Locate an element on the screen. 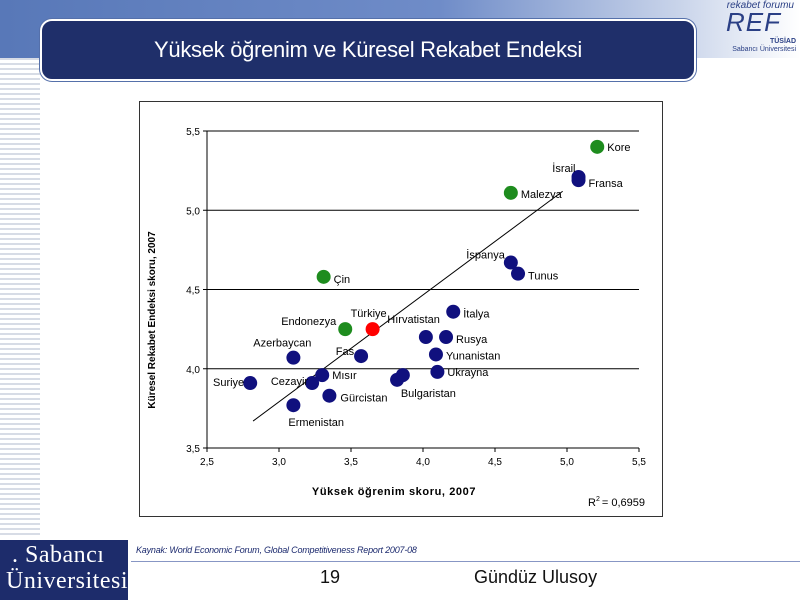 Image resolution: width=800 pixels, height=600 pixels. point-label: Suriye is located at coordinates (228, 383).